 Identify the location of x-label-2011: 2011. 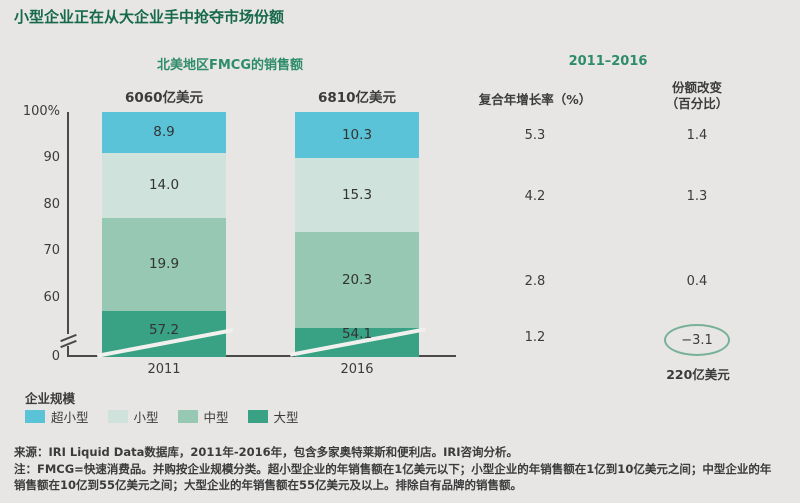
(164, 369).